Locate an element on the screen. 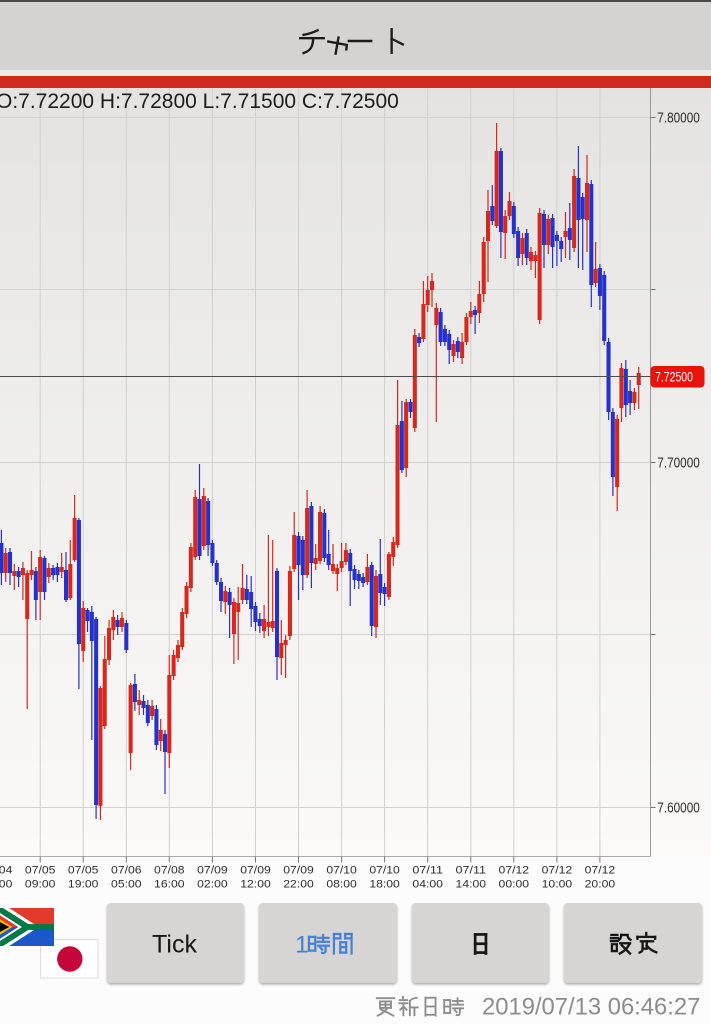 This screenshot has width=711, height=1024. svg-text: 18:00 is located at coordinates (384, 885).